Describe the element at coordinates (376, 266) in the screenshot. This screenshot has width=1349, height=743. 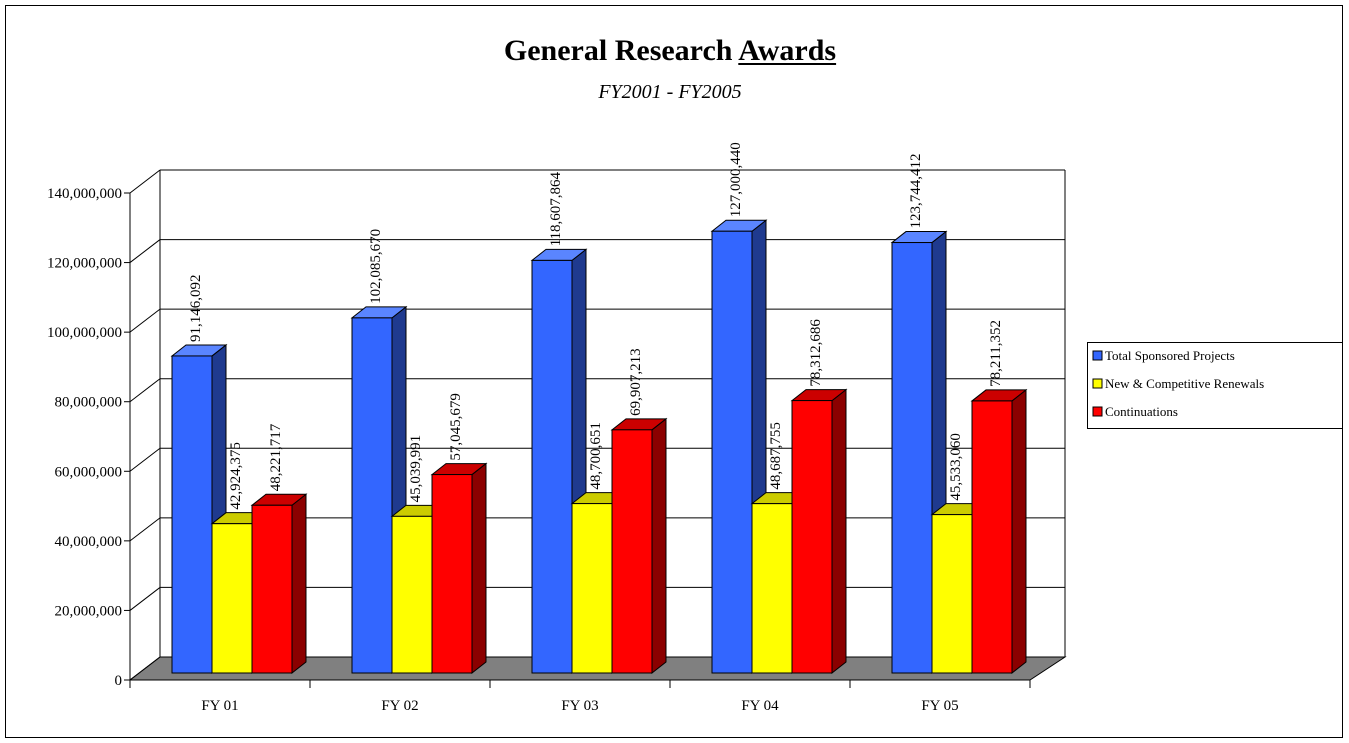
I see `value-label: 102,085,670` at that location.